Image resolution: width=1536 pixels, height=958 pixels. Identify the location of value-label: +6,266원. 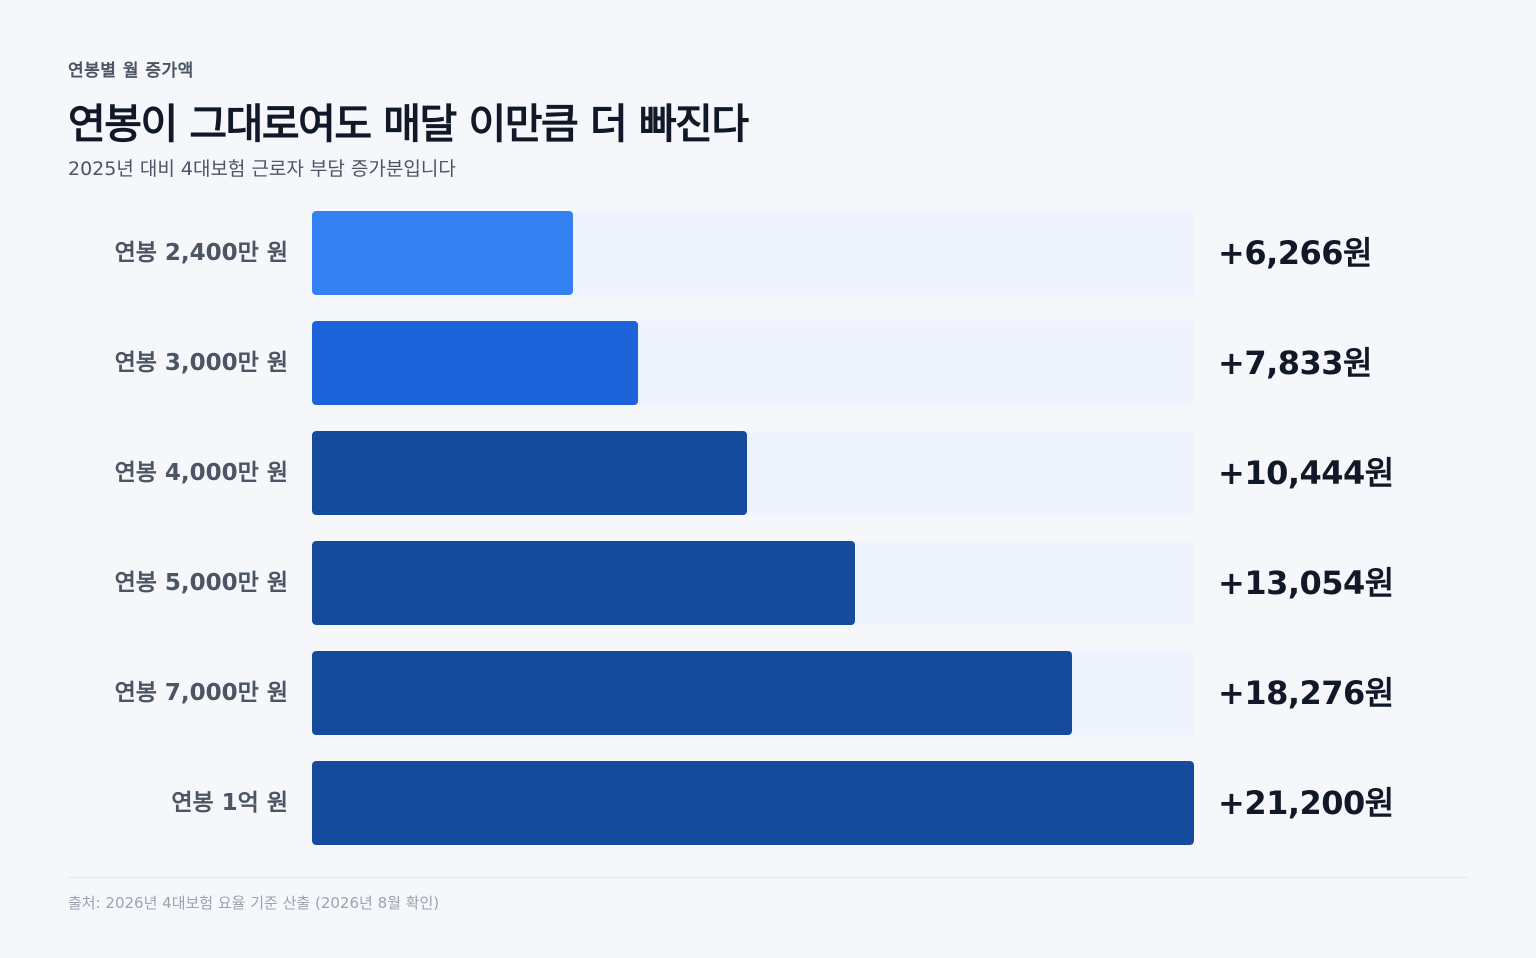
(1295, 253).